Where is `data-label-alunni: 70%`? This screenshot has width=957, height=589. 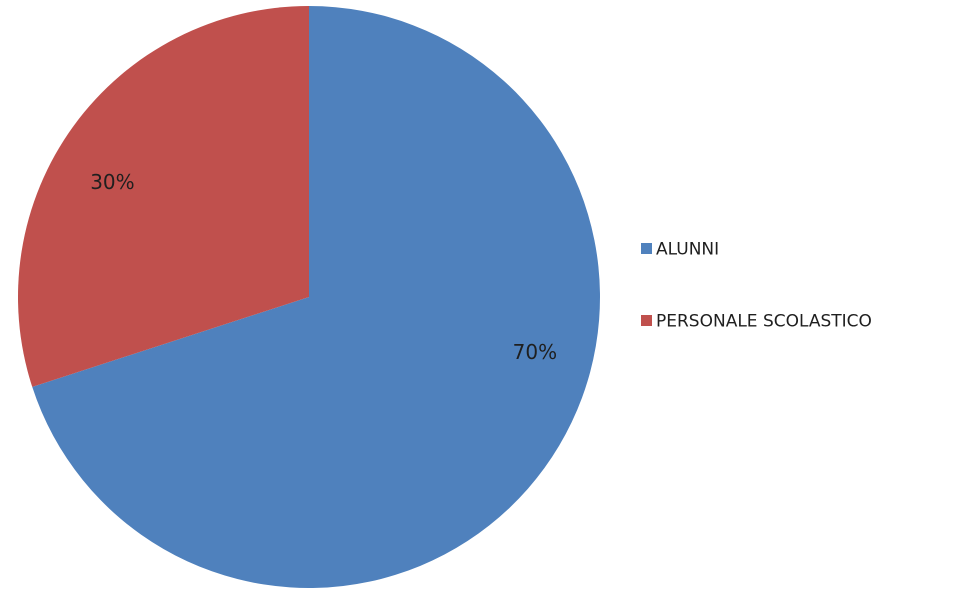
data-label-alunni: 70% is located at coordinates (535, 352).